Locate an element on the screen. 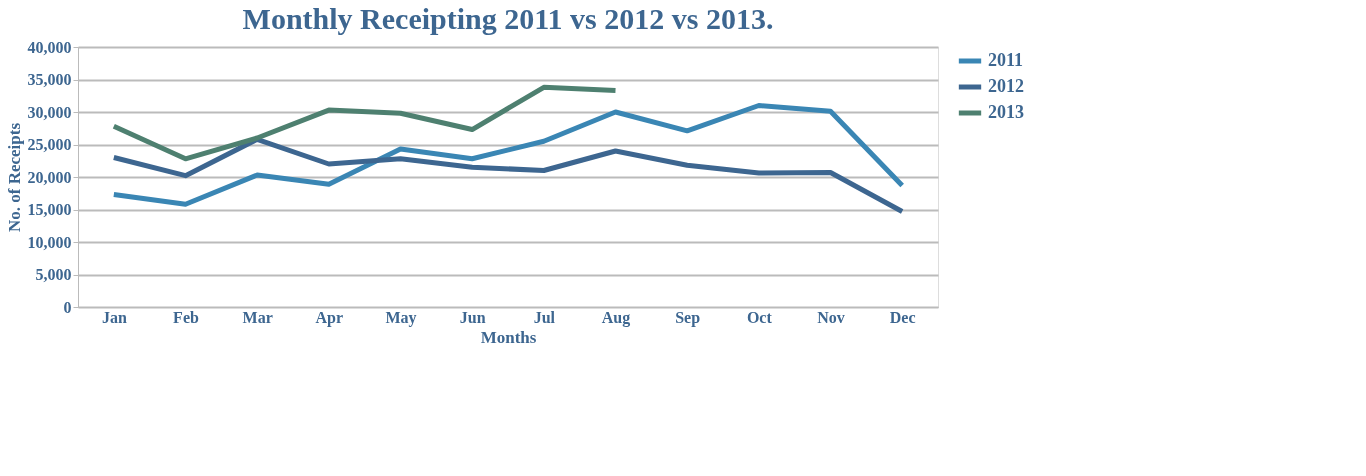  y-tick-label: 15,000 is located at coordinates (49, 209).